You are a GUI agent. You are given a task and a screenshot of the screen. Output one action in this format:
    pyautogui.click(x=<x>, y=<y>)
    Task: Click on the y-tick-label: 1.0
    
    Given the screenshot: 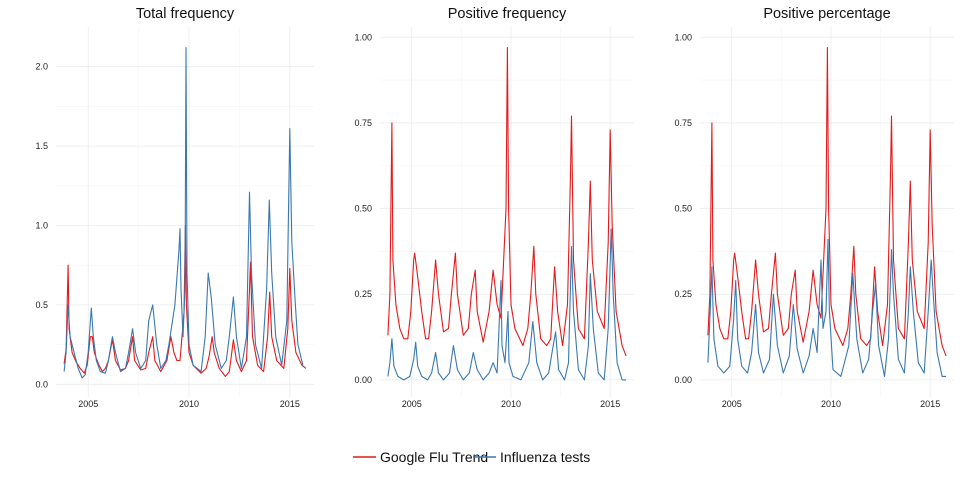 What is the action you would take?
    pyautogui.click(x=41, y=225)
    